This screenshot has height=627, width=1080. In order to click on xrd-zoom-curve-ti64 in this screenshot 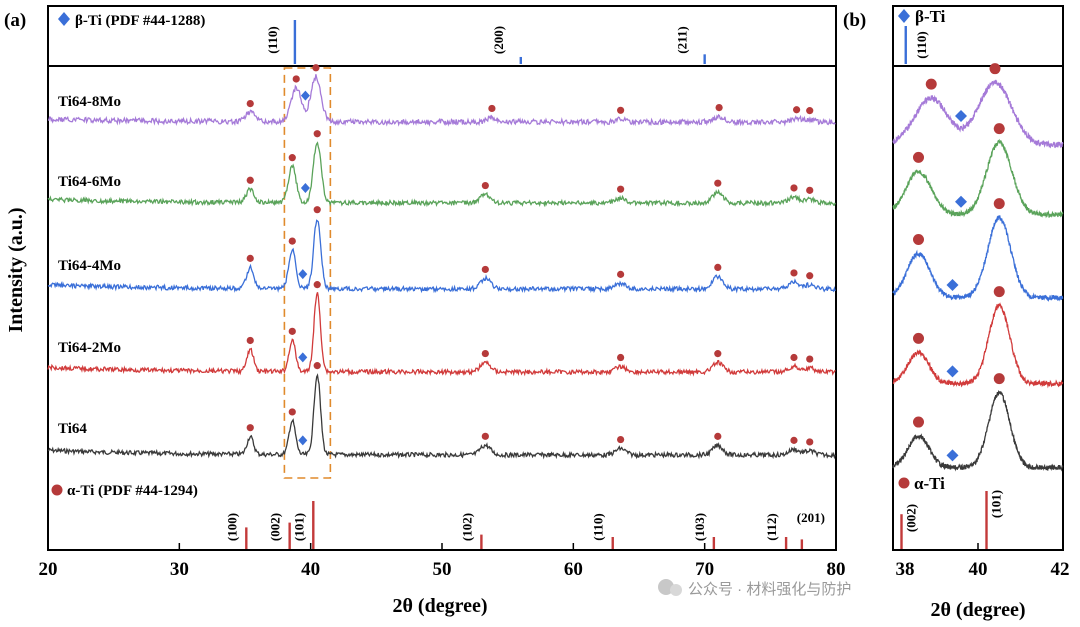, I will do `click(978, 430)`.